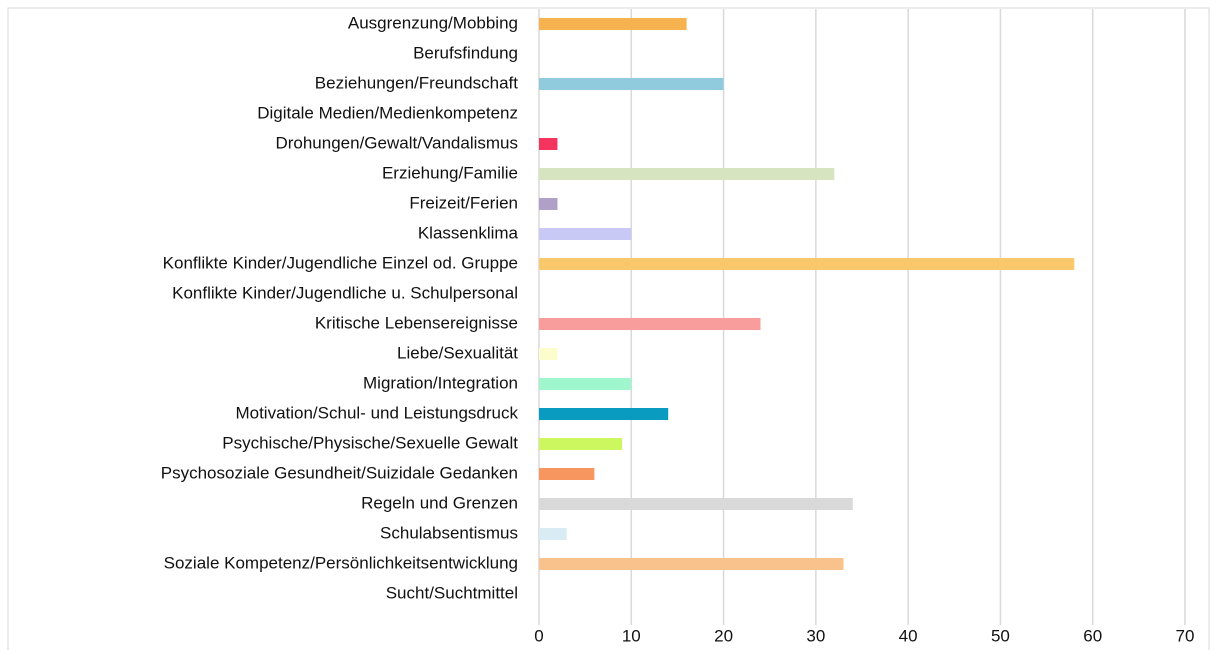  What do you see at coordinates (465, 52) in the screenshot?
I see `y-tick-label: Berufsfindung` at bounding box center [465, 52].